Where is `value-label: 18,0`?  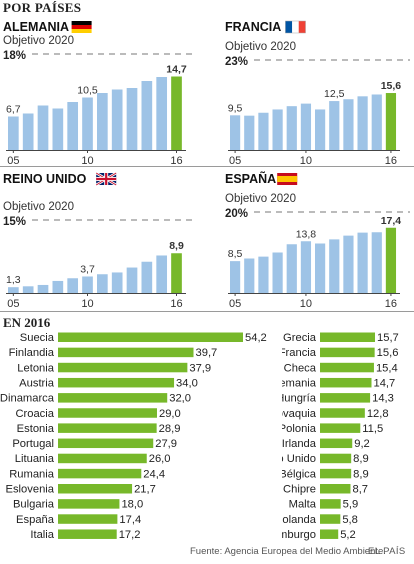 value-label: 18,0 is located at coordinates (132, 505).